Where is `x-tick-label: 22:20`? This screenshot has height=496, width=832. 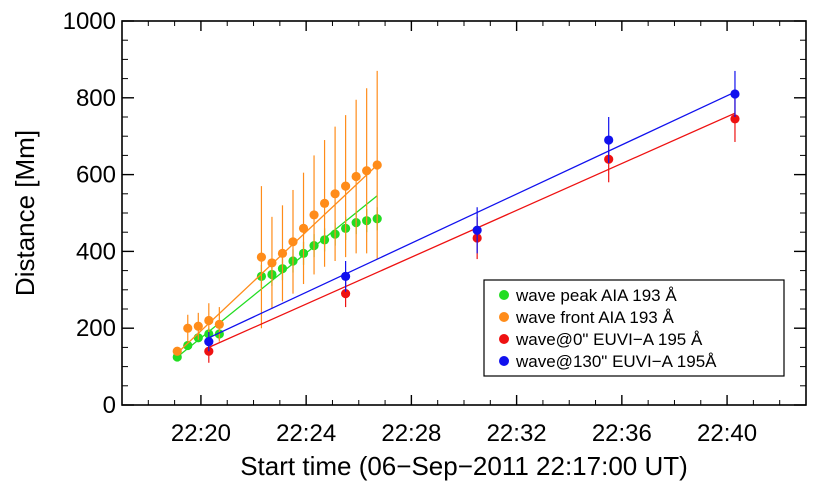 x-tick-label: 22:20 is located at coordinates (201, 433).